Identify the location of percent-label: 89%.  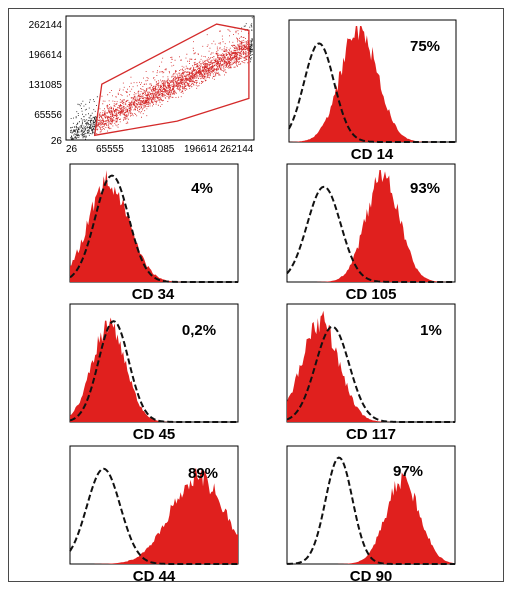
(203, 473).